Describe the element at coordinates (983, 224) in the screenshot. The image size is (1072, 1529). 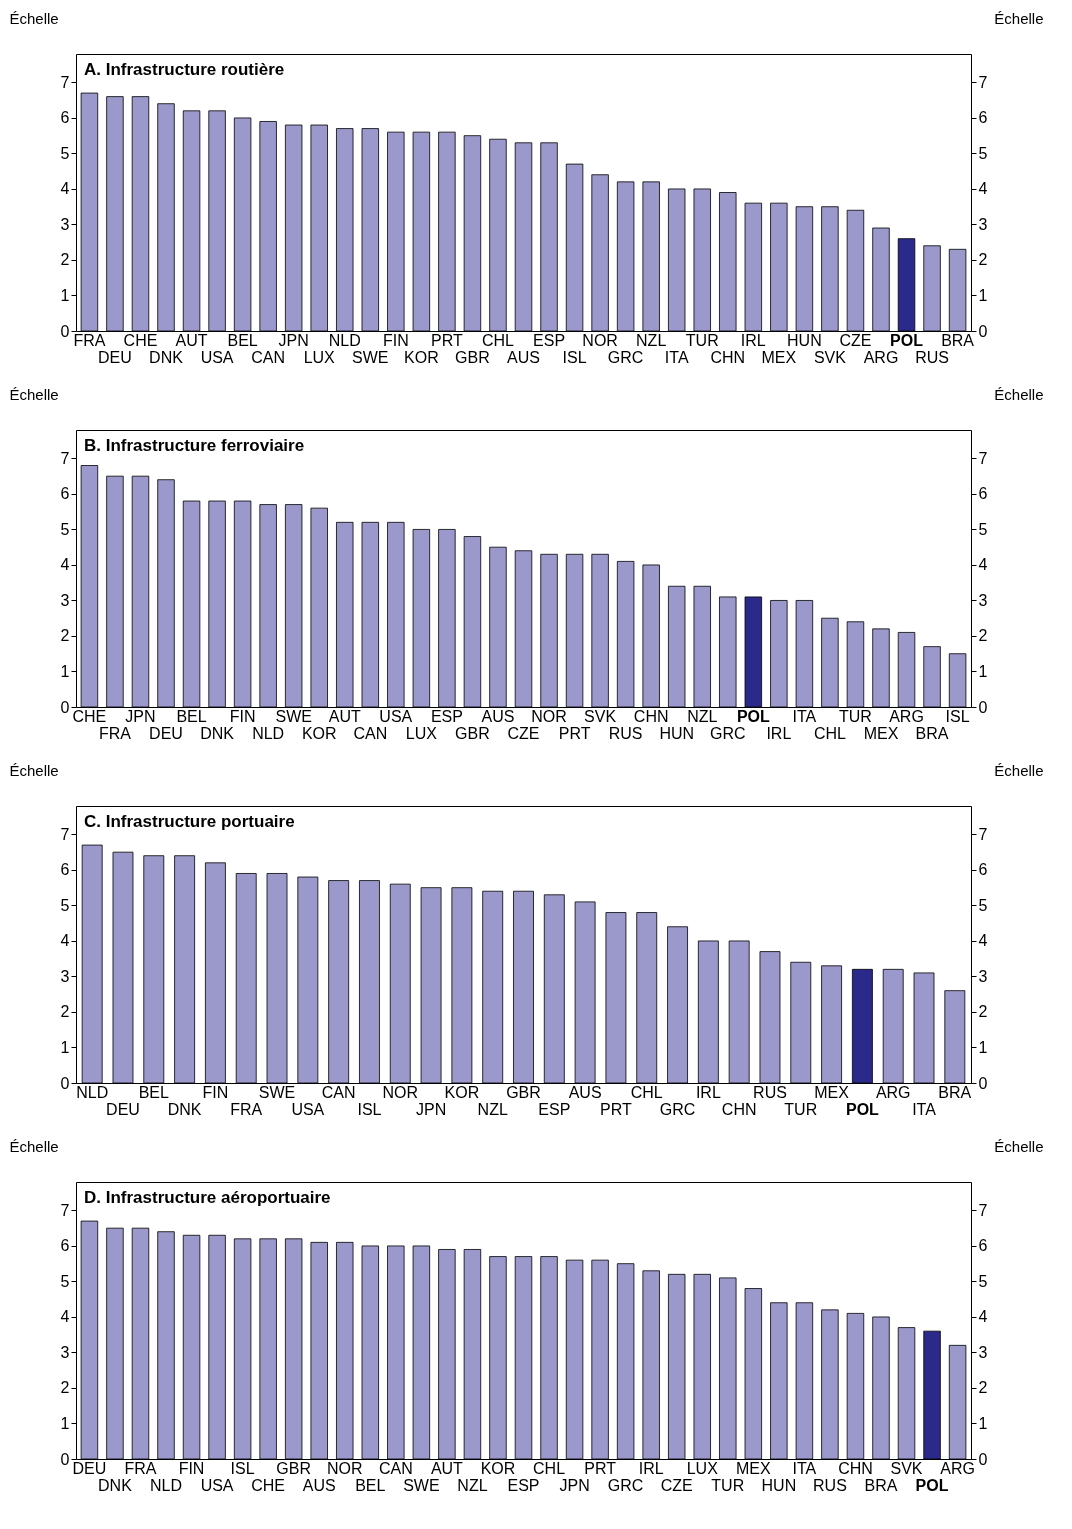
I see `y2-tick-label: 3` at that location.